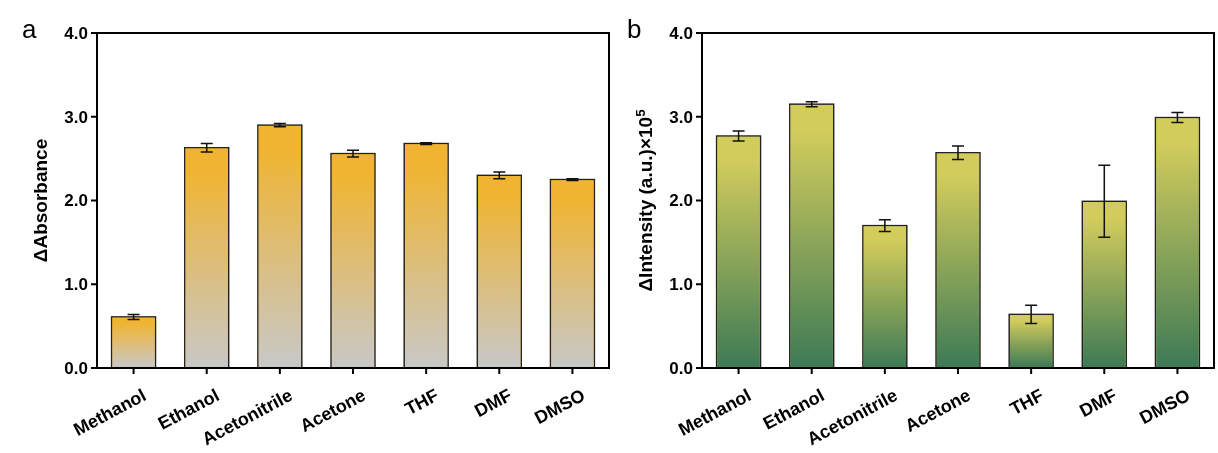 This screenshot has width=1218, height=453. I want to click on y-axis-title: ΔAbsorbance, so click(40, 200).